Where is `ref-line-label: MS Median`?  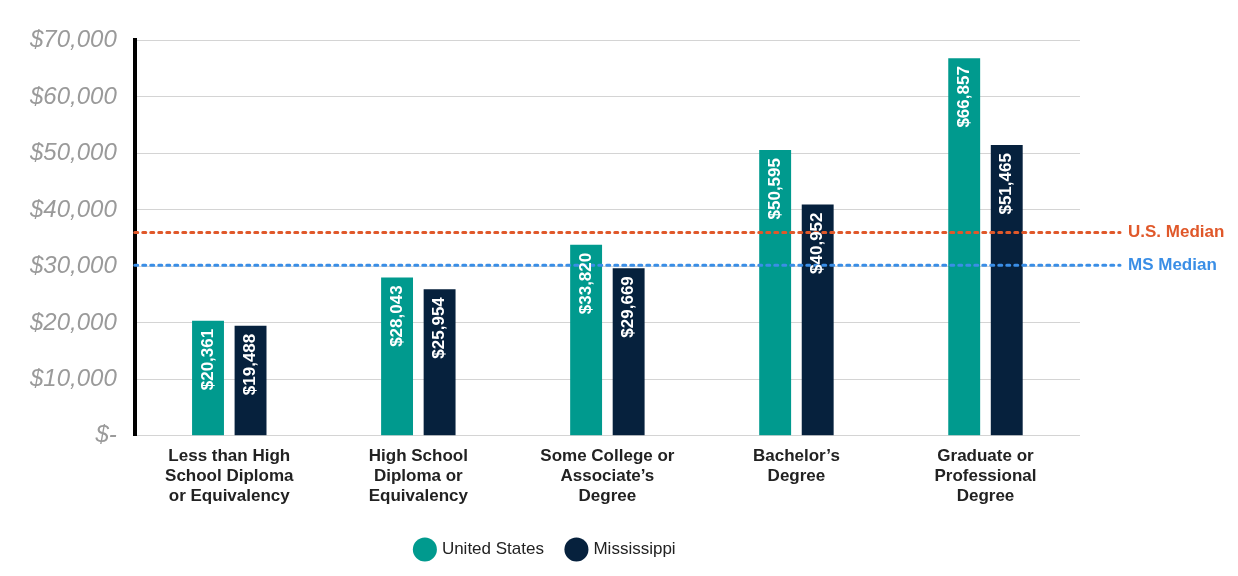
ref-line-label: MS Median is located at coordinates (1172, 264).